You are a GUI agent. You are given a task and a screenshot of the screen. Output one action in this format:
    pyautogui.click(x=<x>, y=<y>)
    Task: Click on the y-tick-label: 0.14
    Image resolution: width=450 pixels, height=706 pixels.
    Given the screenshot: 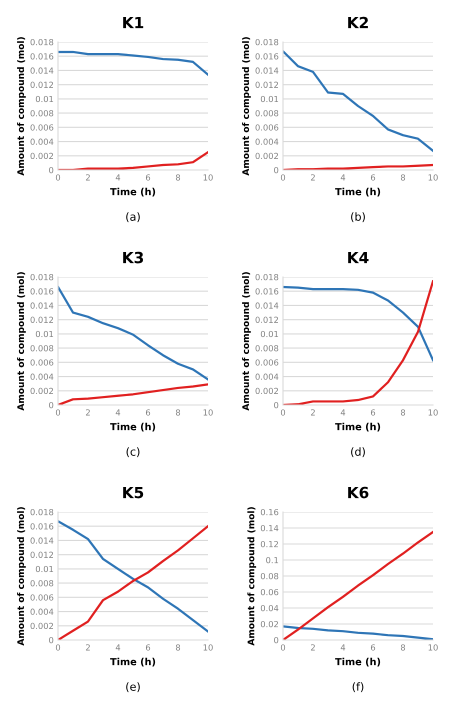 What is the action you would take?
    pyautogui.click(x=269, y=528)
    